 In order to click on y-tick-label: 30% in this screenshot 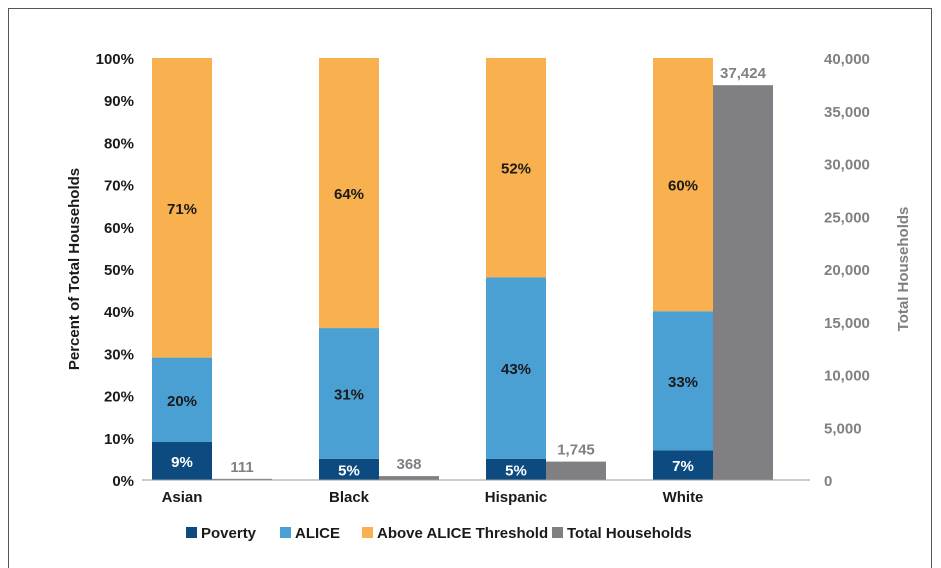, I will do `click(119, 354)`.